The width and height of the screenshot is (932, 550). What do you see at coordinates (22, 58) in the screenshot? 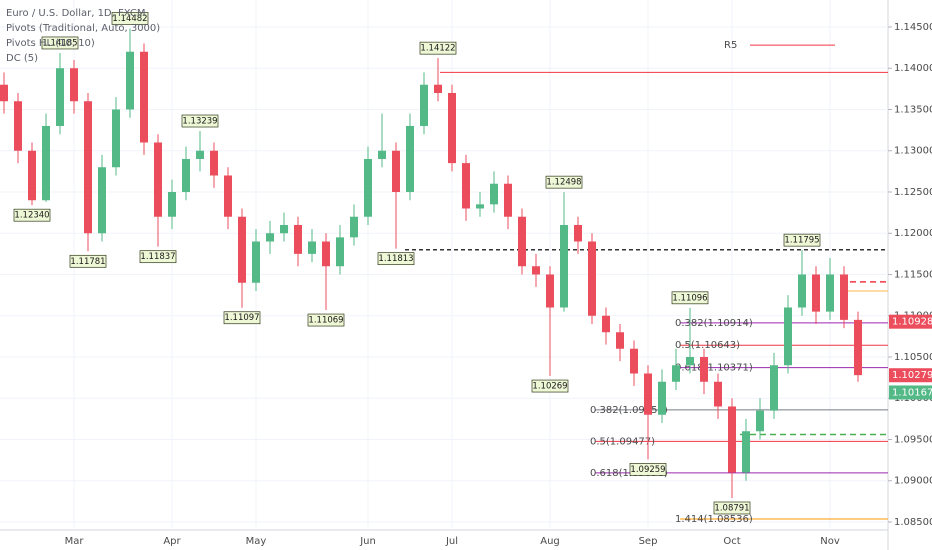
I see `legend-entry: DC (5)` at bounding box center [22, 58].